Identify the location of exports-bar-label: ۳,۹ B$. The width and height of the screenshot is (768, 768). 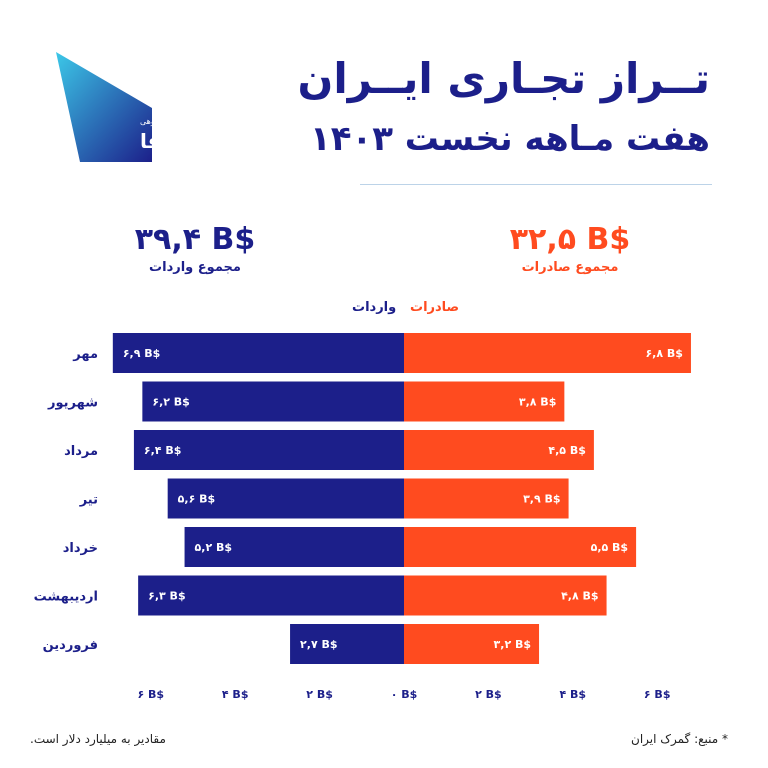
(541, 499).